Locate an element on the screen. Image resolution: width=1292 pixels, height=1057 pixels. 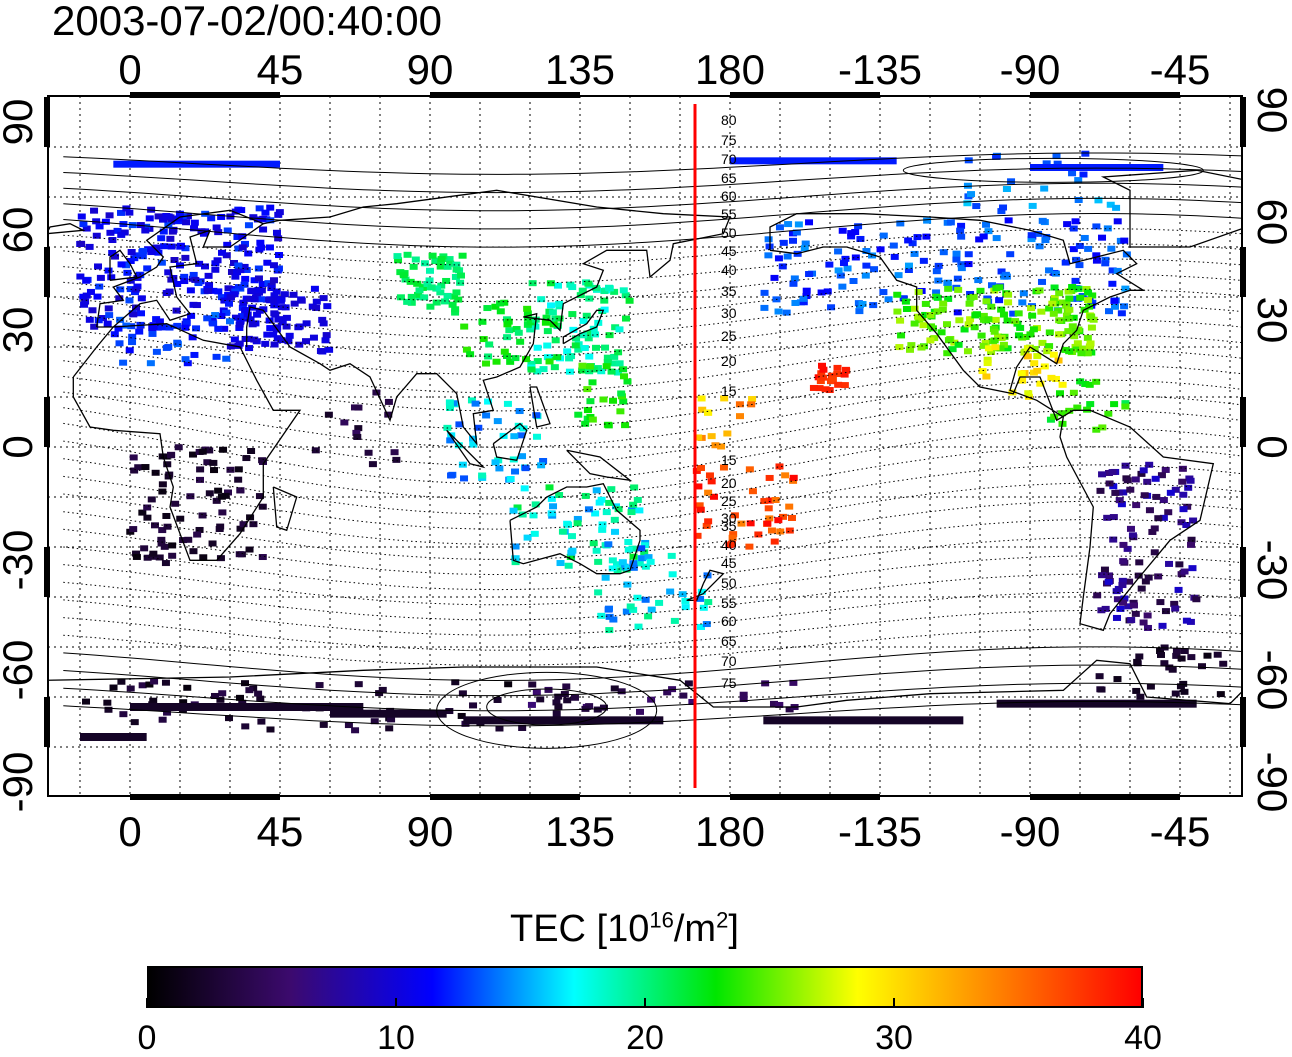
colorbar-tick-label: 30 is located at coordinates (894, 1038).